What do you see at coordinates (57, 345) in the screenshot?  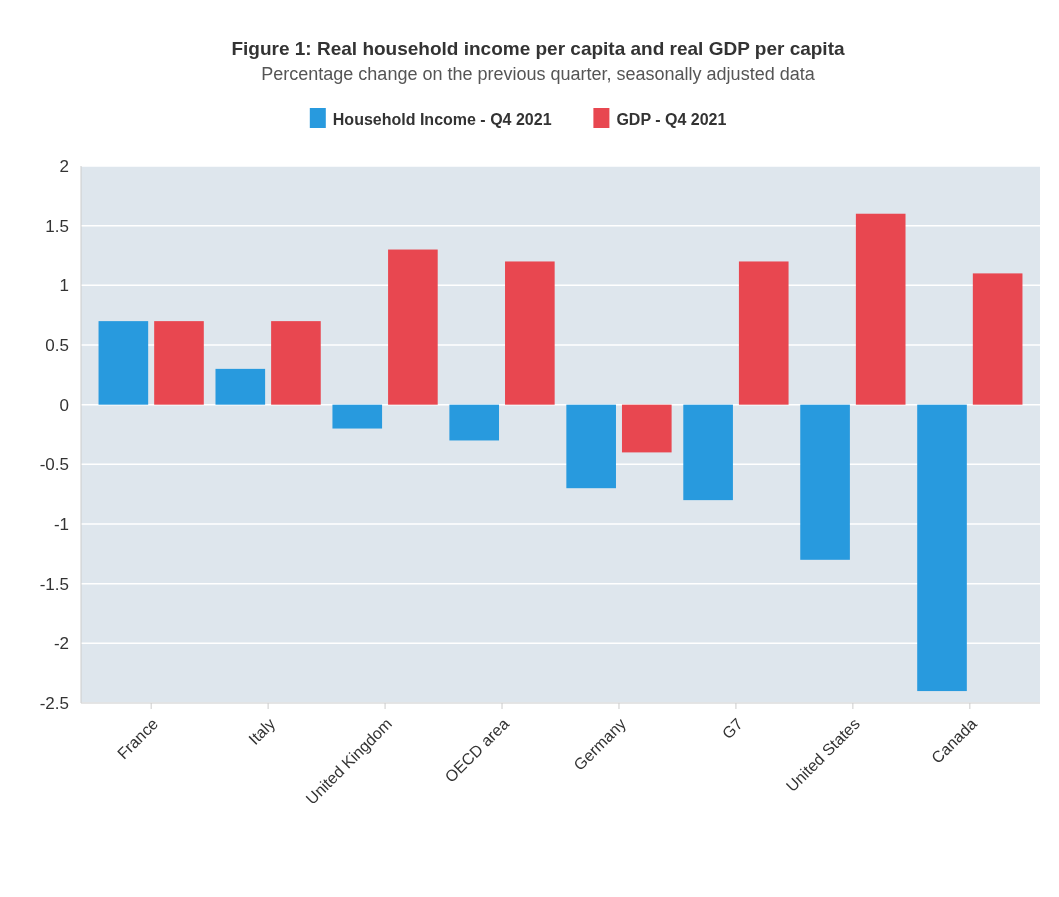 I see `y-tick-label: 0.5` at bounding box center [57, 345].